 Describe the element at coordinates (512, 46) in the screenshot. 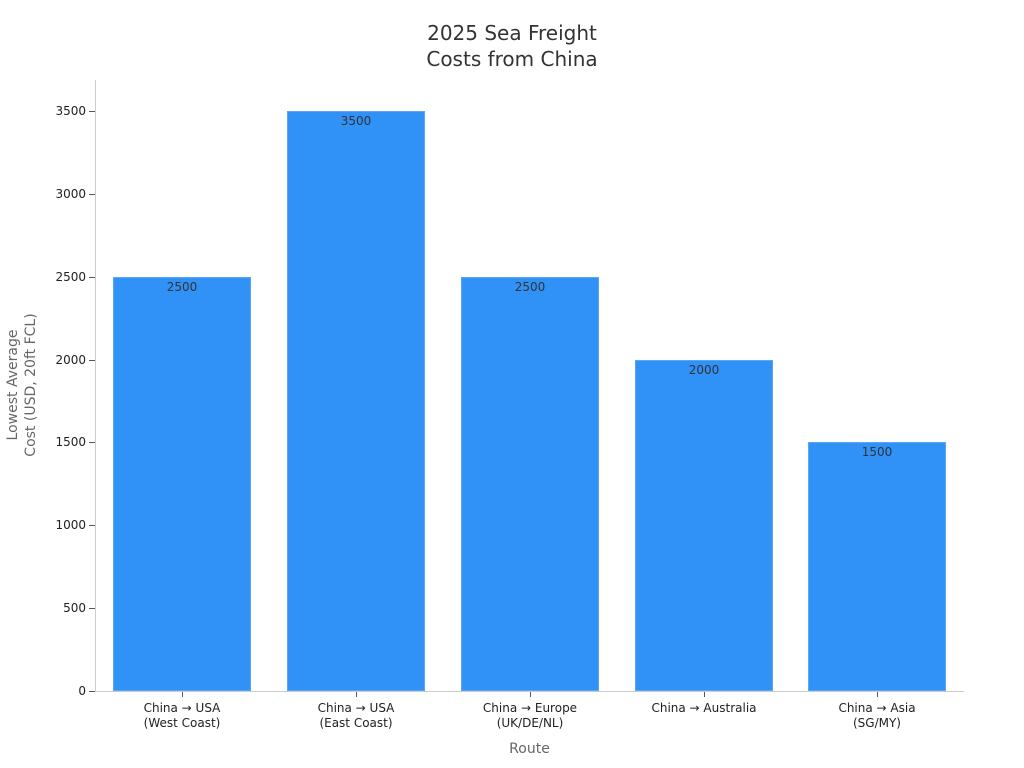

I see `chart-title: 2025 Sea Freight Costs from China` at that location.